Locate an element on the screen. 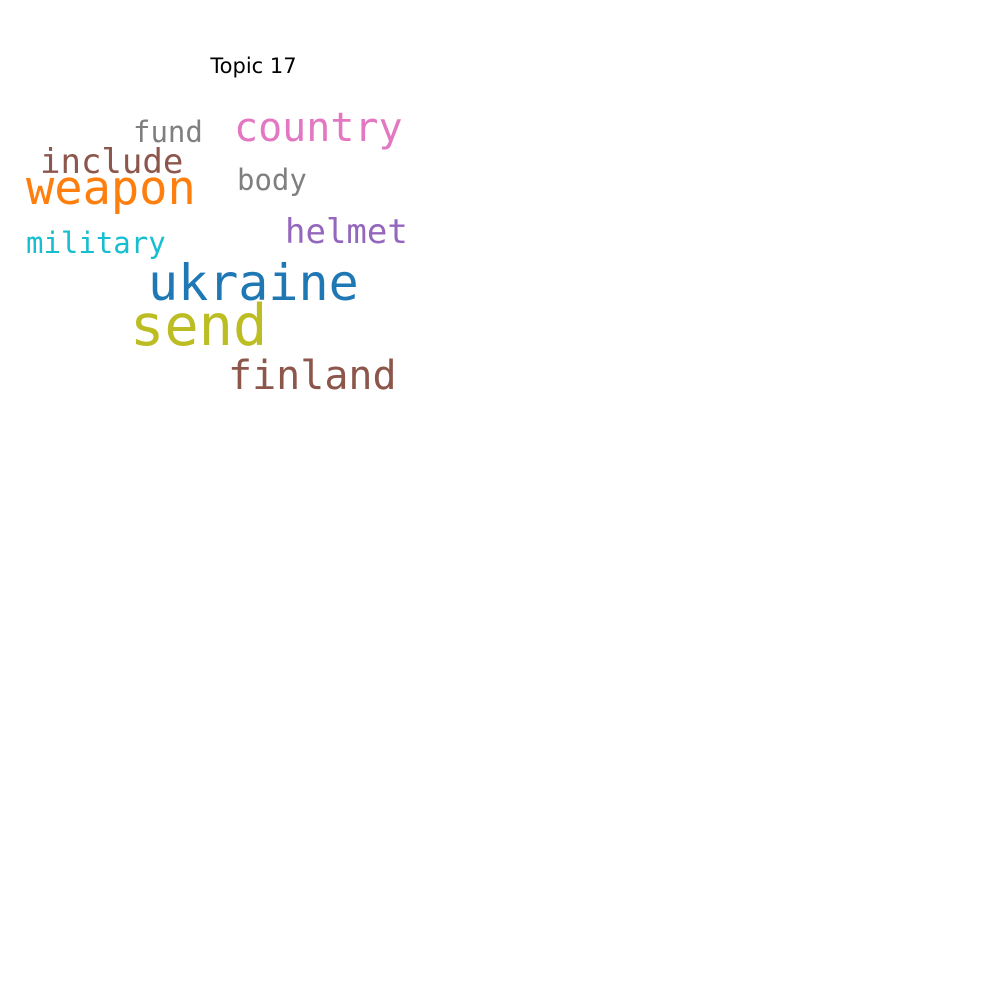 The width and height of the screenshot is (1000, 1000). word-body: body is located at coordinates (272, 180).